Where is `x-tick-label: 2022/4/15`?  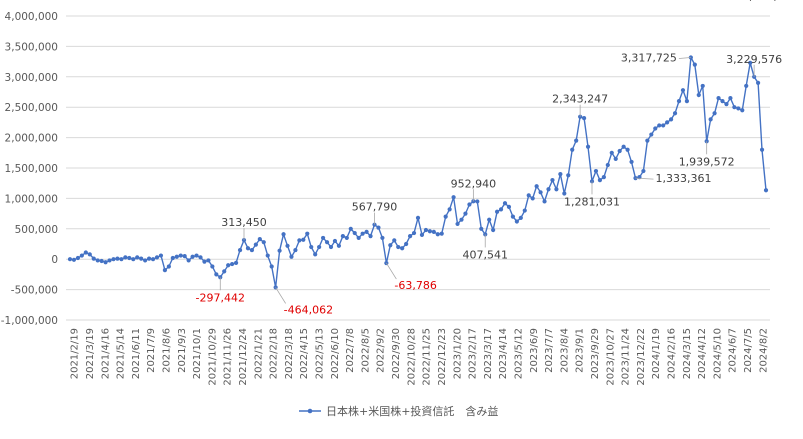
x-tick-label: 2022/4/15 is located at coordinates (304, 353).